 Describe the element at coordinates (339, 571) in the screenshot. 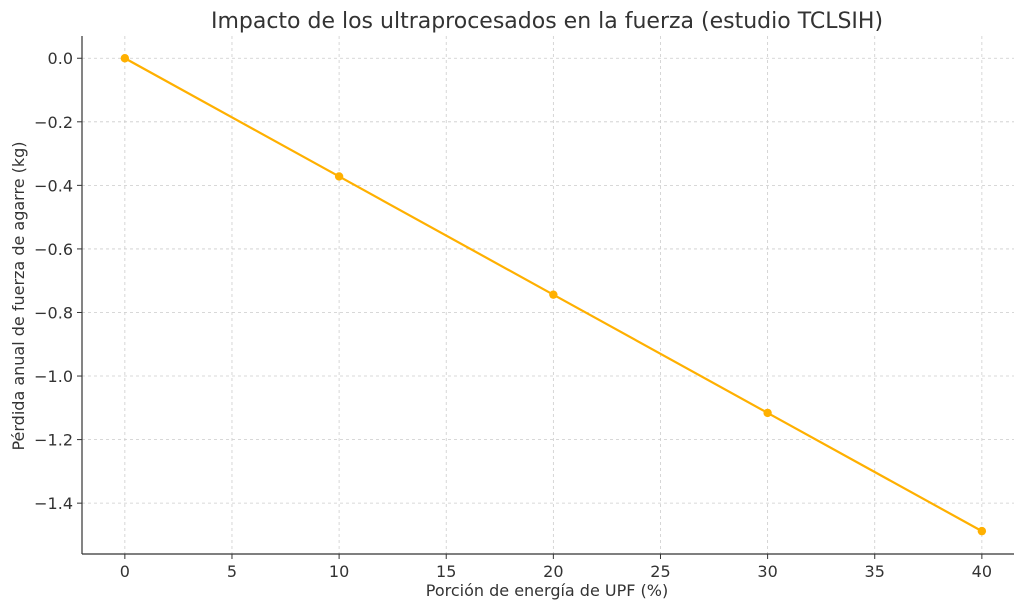

I see `x-tick-label: 10` at that location.